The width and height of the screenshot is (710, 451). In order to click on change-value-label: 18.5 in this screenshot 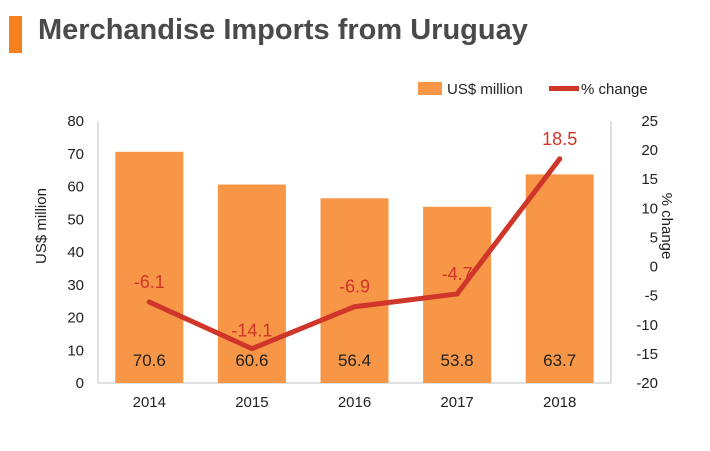, I will do `click(559, 139)`.